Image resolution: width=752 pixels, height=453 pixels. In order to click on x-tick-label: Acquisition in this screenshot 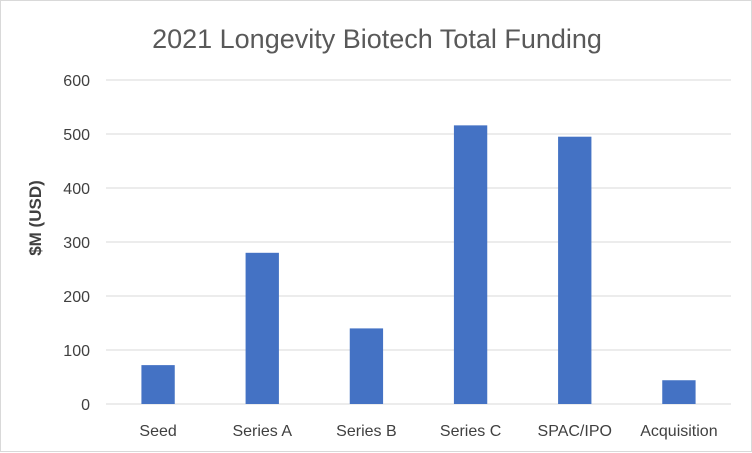, I will do `click(678, 431)`.